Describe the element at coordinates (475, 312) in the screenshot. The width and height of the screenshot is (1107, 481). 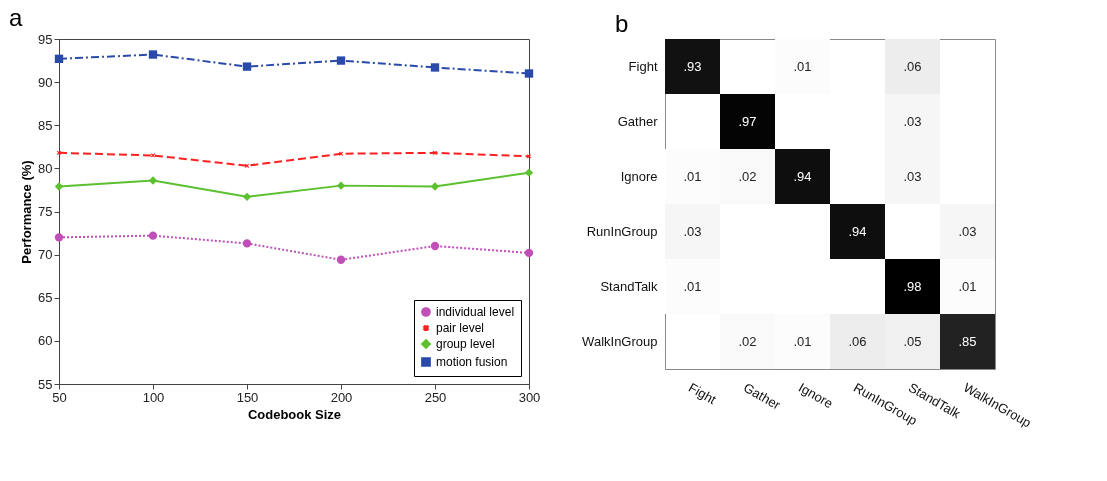
I see `legend-label: individual level` at that location.